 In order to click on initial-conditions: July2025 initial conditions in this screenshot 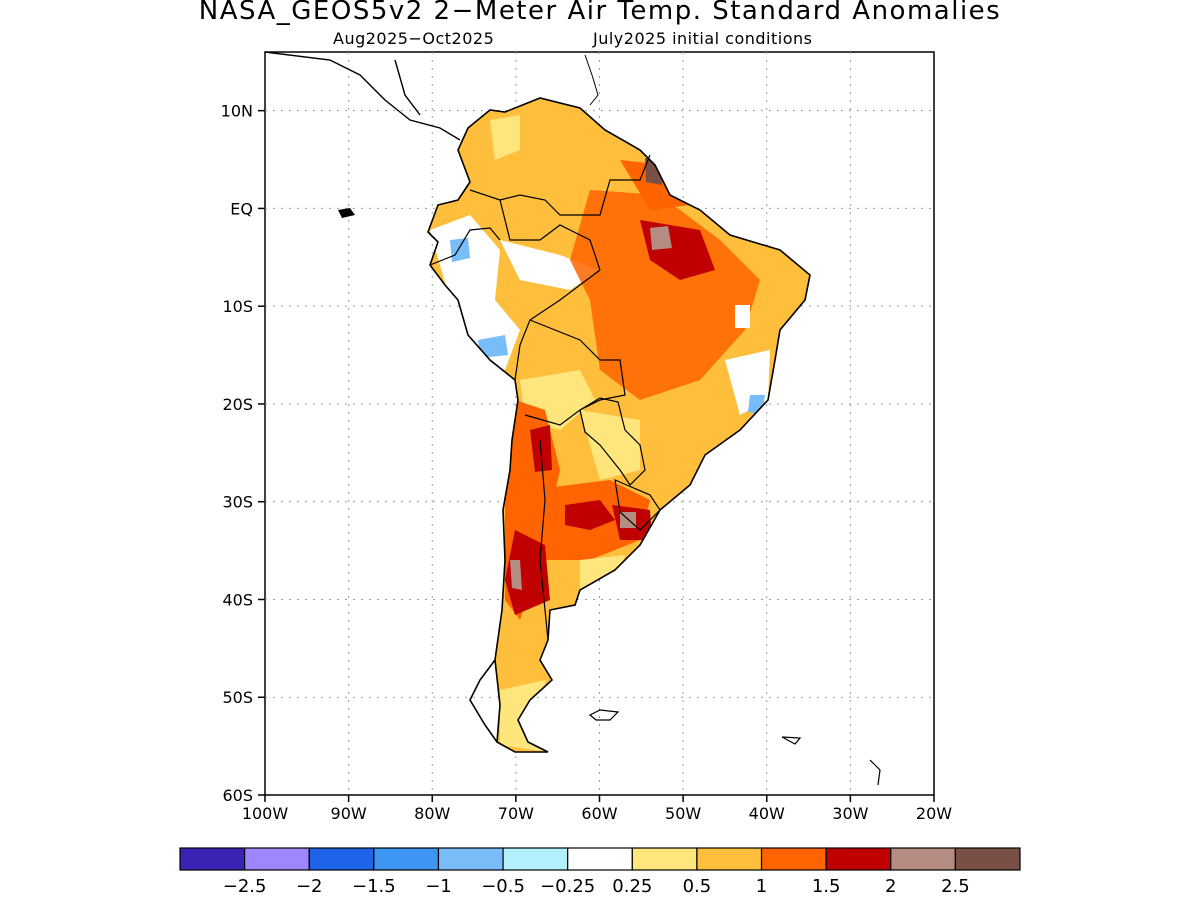, I will do `click(703, 38)`.